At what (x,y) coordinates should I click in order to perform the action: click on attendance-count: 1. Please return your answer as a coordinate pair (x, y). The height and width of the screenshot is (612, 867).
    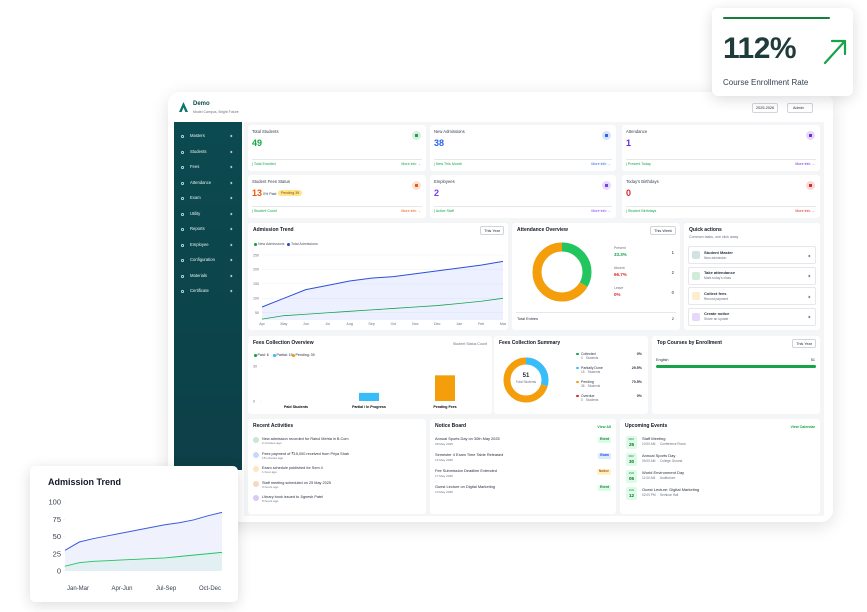
    Looking at the image, I should click on (672, 252).